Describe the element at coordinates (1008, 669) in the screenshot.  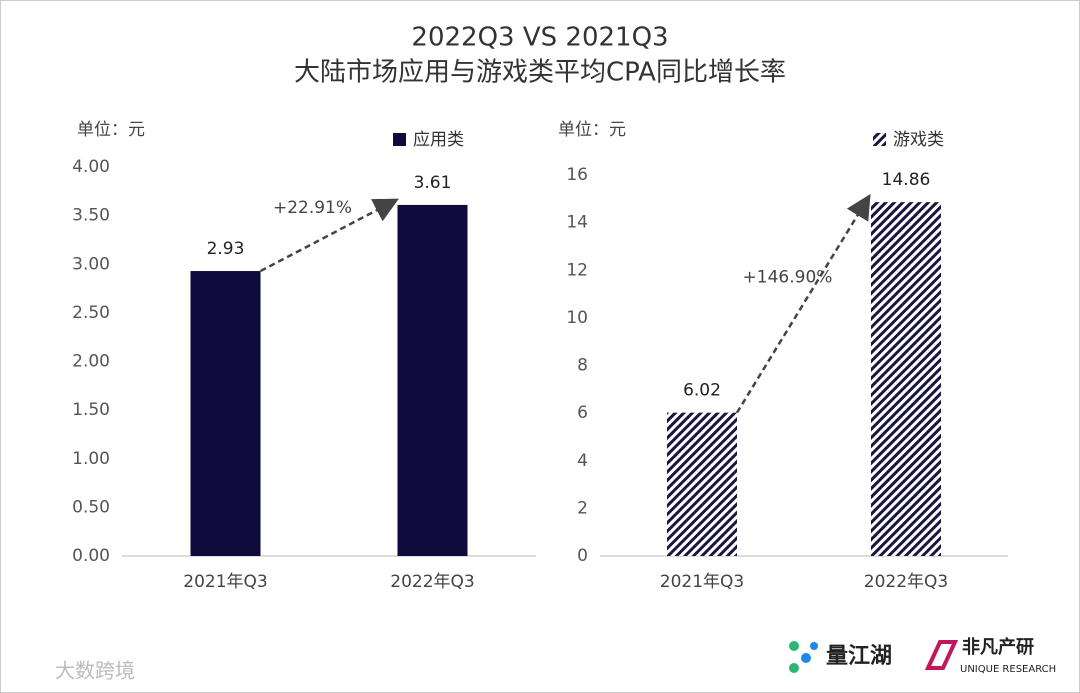
I see `brand2-sub: UNIQUE RESEARCH` at that location.